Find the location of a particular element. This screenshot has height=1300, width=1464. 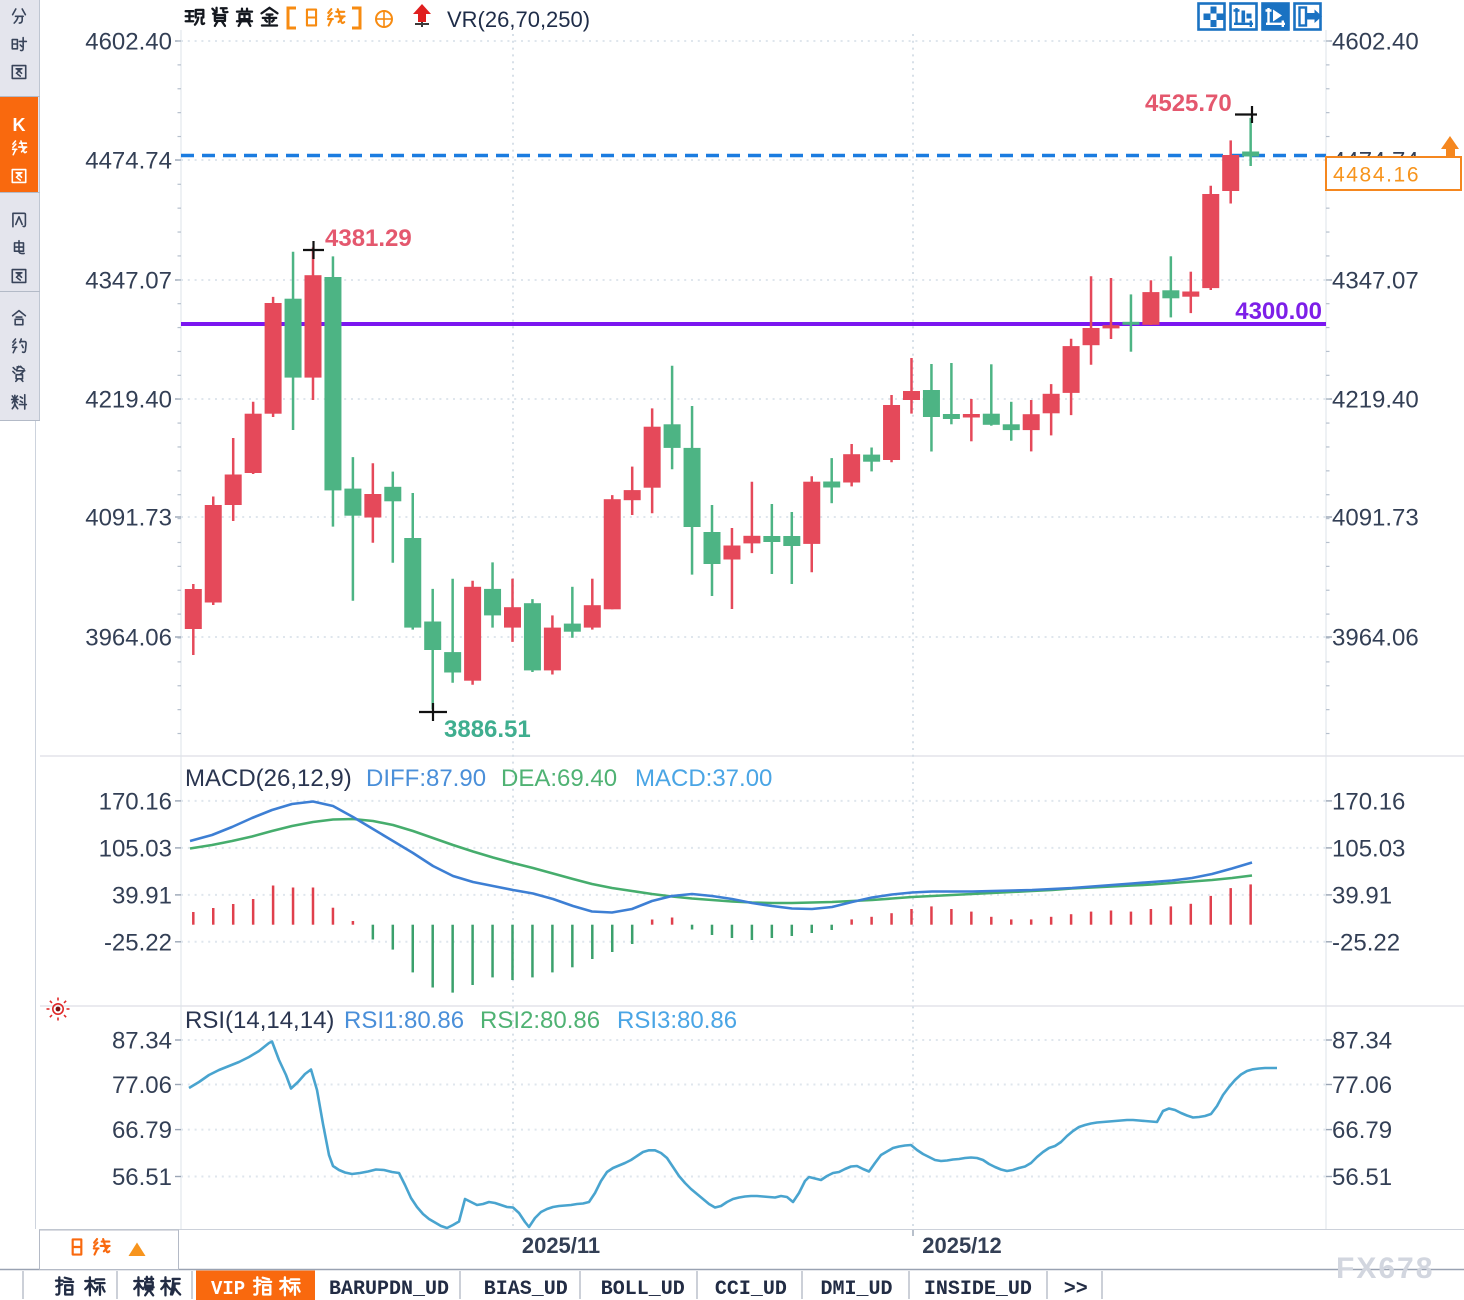

svg-text: DEA:69.40 is located at coordinates (559, 778).